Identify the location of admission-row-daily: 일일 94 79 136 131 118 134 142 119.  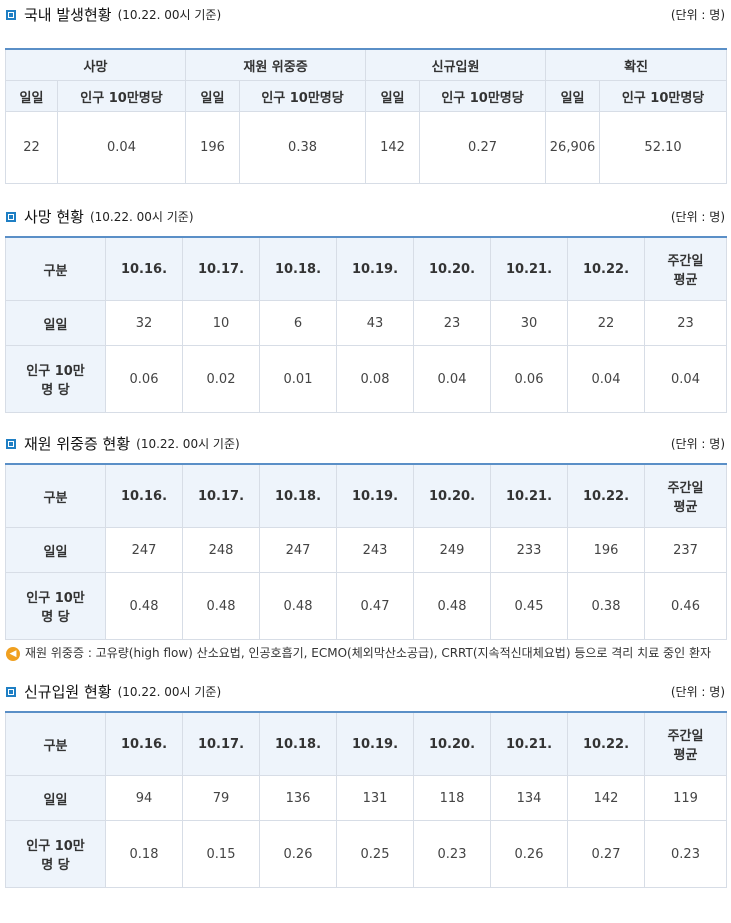
(366, 798).